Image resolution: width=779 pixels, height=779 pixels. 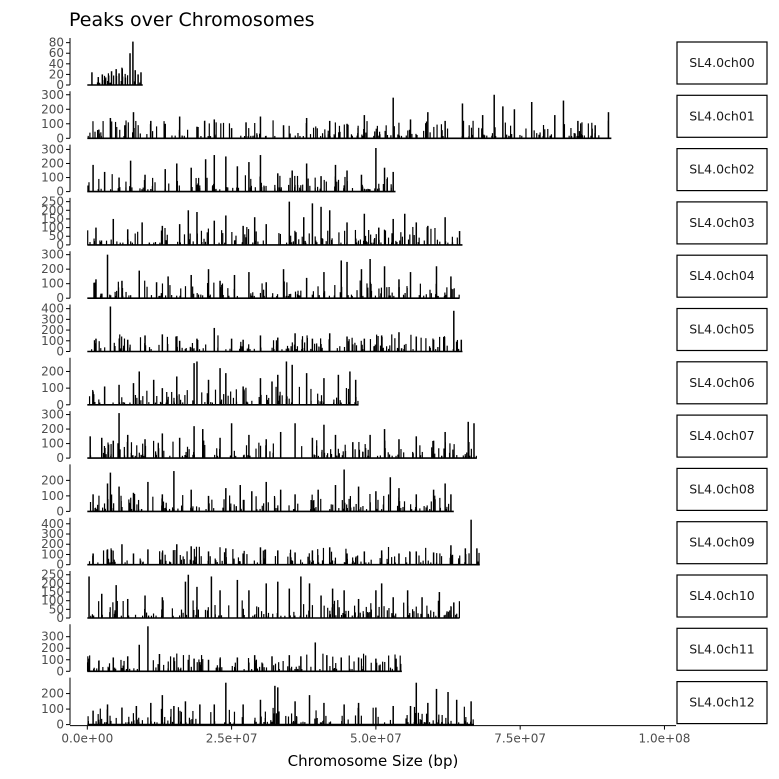 I want to click on x-tick-label: 0.0e+00, so click(x=87, y=739).